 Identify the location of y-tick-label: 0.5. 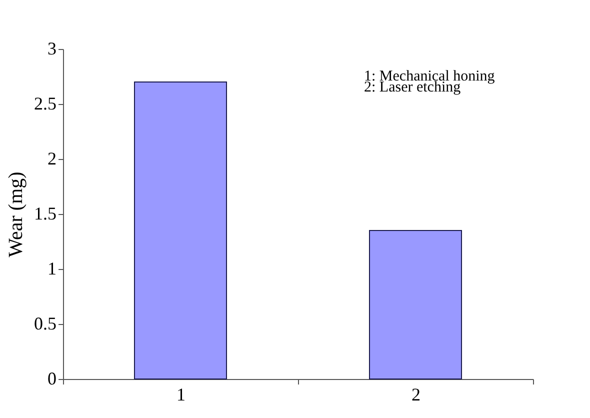
(45, 324).